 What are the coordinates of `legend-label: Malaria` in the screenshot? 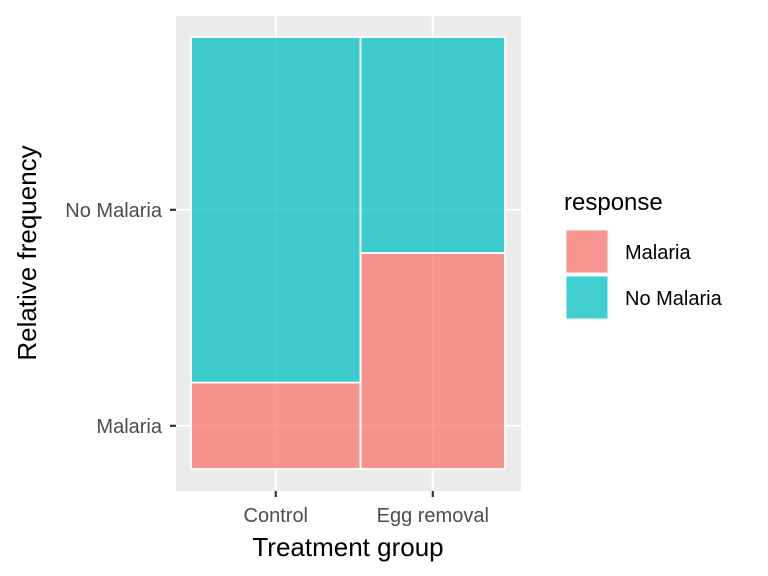 It's located at (658, 253).